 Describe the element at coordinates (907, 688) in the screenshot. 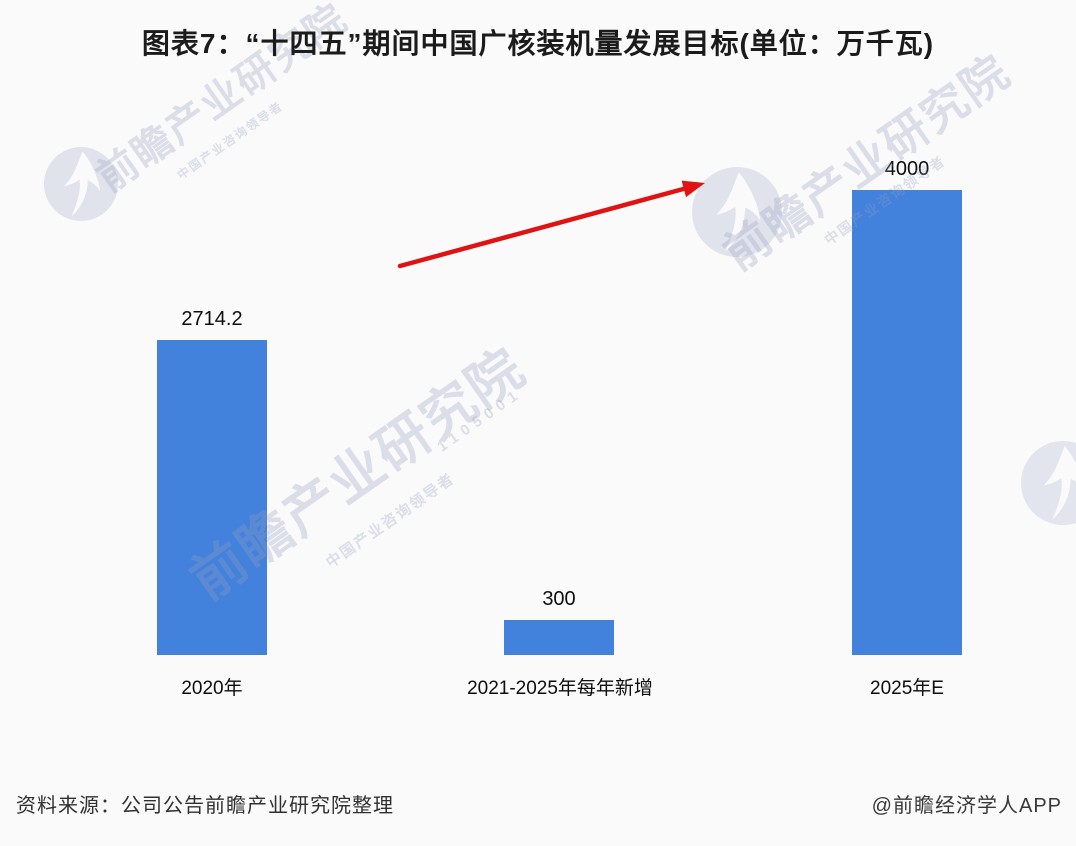

I see `x-axis-label: 2025年E` at that location.